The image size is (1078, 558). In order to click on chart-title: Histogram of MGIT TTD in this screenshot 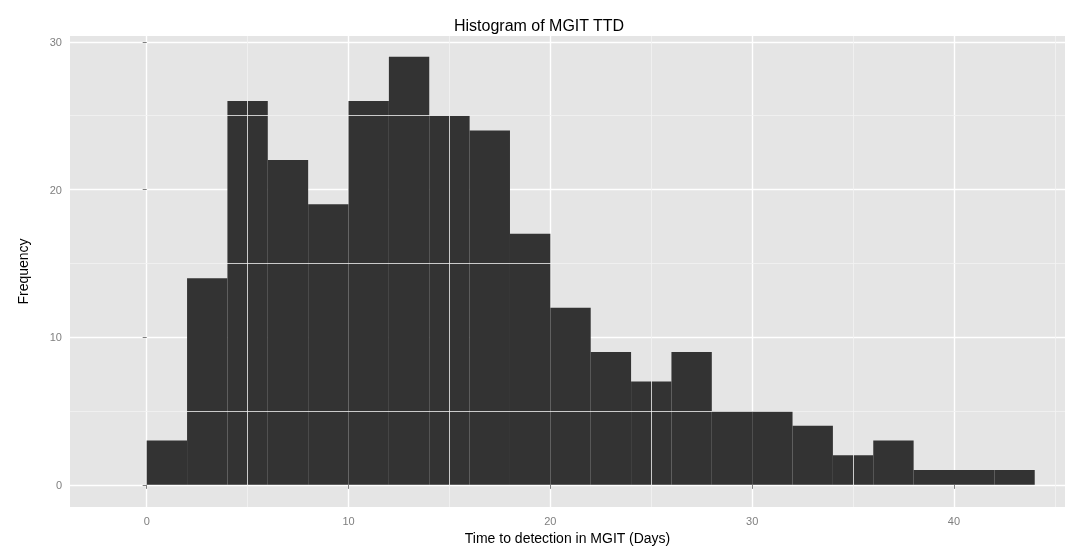, I will do `click(539, 25)`.